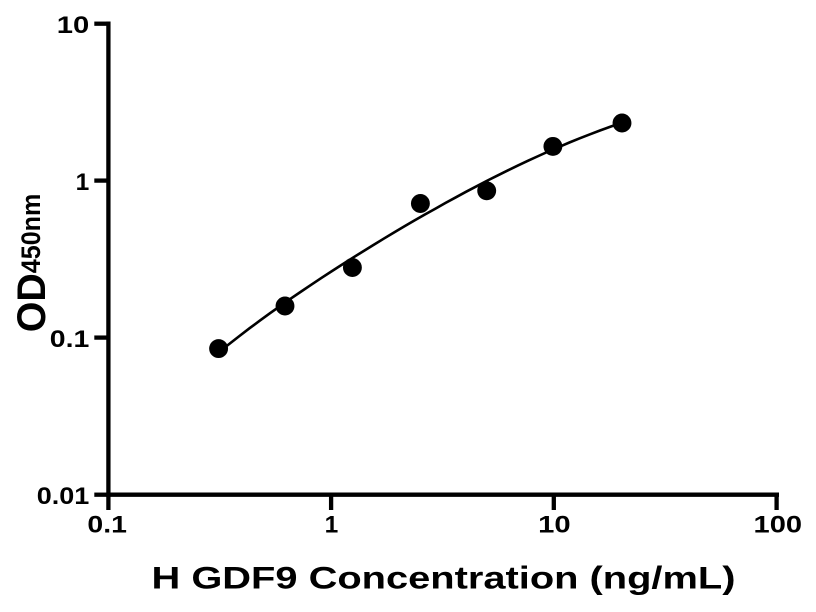  Describe the element at coordinates (778, 525) in the screenshot. I see `svg-text: 100` at that location.